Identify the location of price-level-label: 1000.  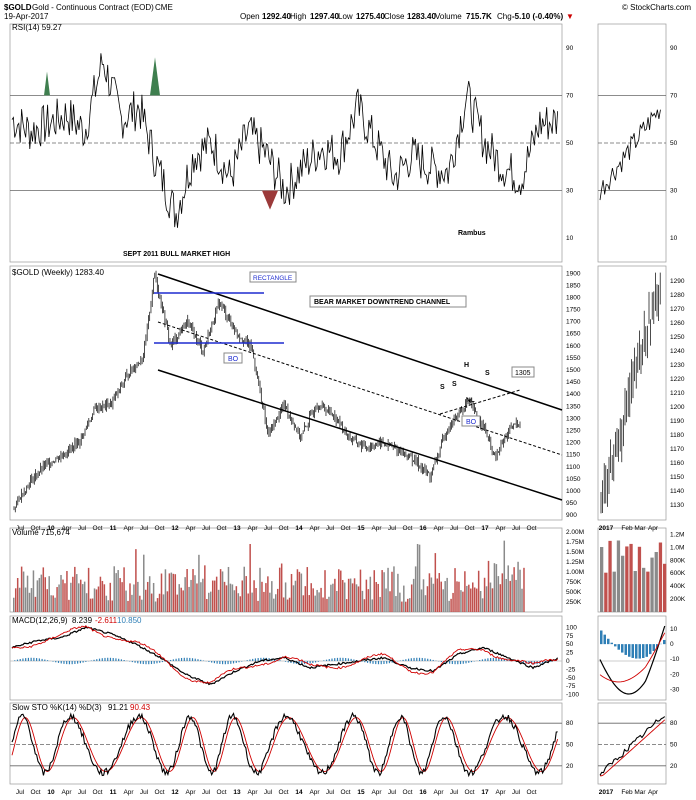
(573, 491).